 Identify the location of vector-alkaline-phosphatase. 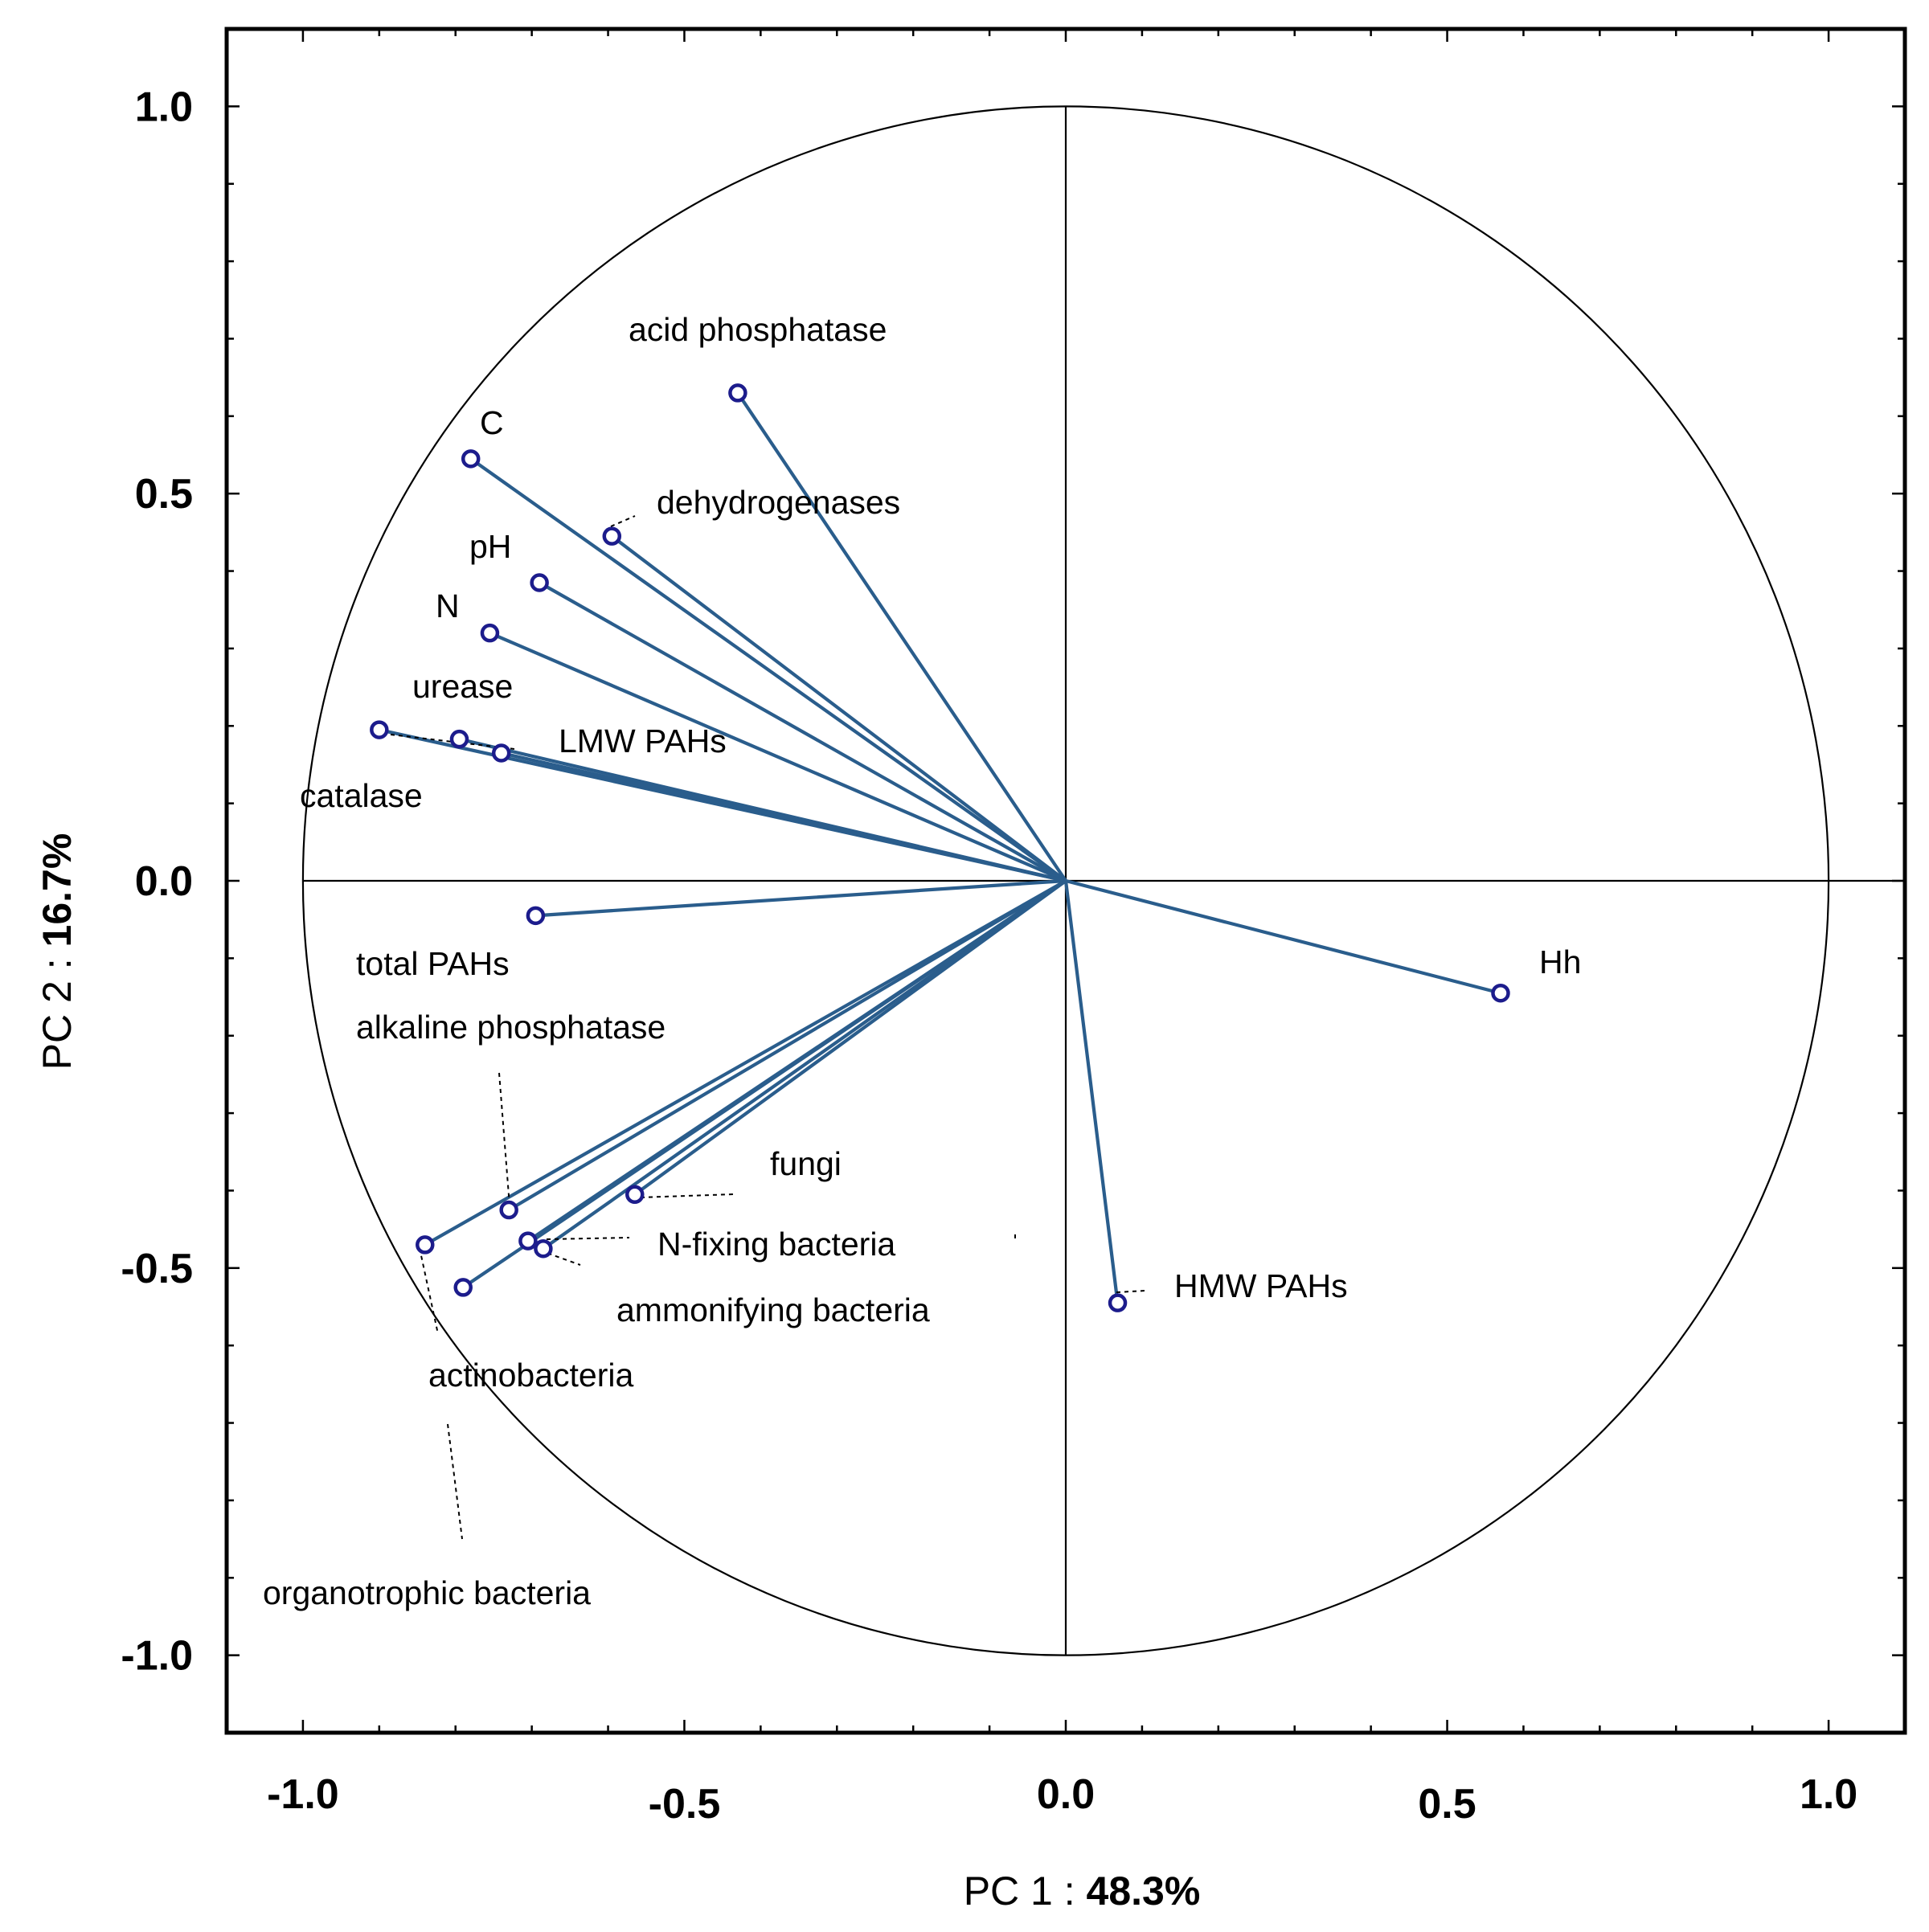
(787, 1045).